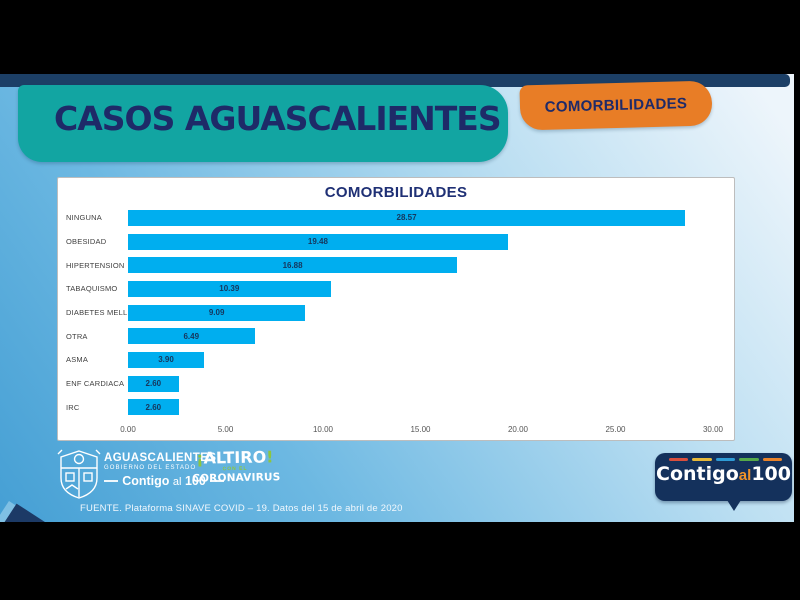  I want to click on x-axis-tick-label: 10.00, so click(323, 429).